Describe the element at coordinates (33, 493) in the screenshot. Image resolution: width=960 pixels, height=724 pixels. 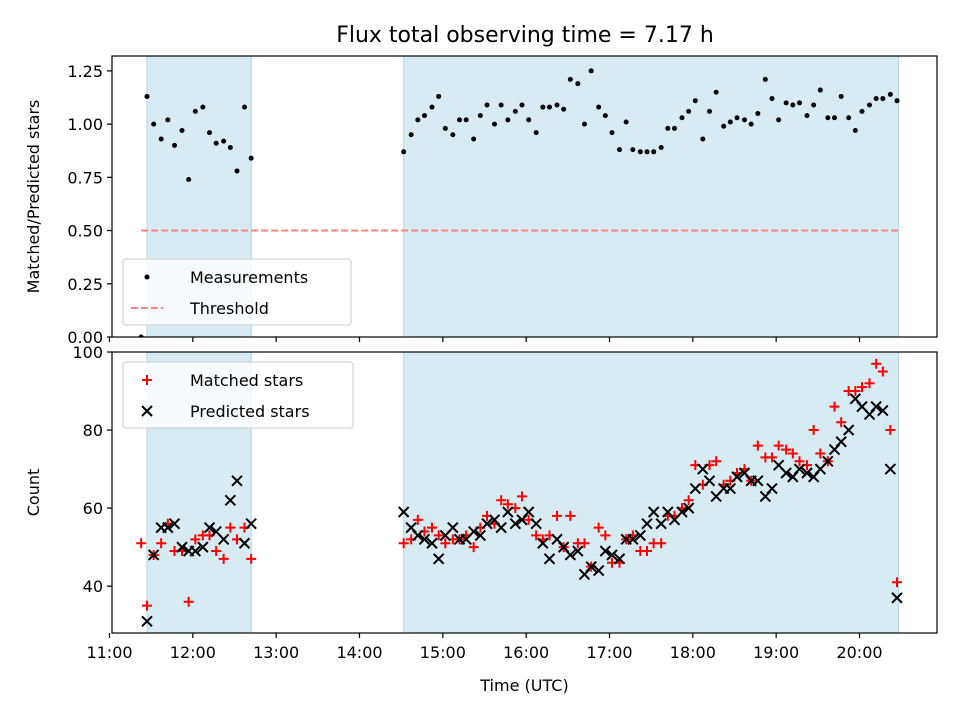
I see `y-axis-label: Count` at that location.